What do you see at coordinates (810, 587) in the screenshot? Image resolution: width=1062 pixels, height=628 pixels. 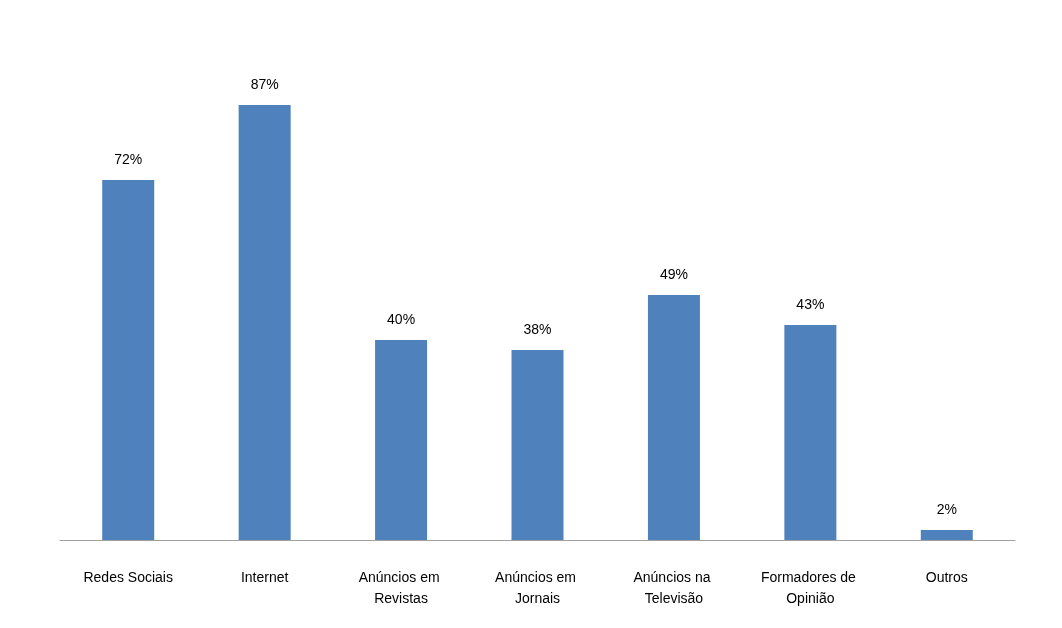 I see `x-tick-label: Formadores de Opinião` at bounding box center [810, 587].